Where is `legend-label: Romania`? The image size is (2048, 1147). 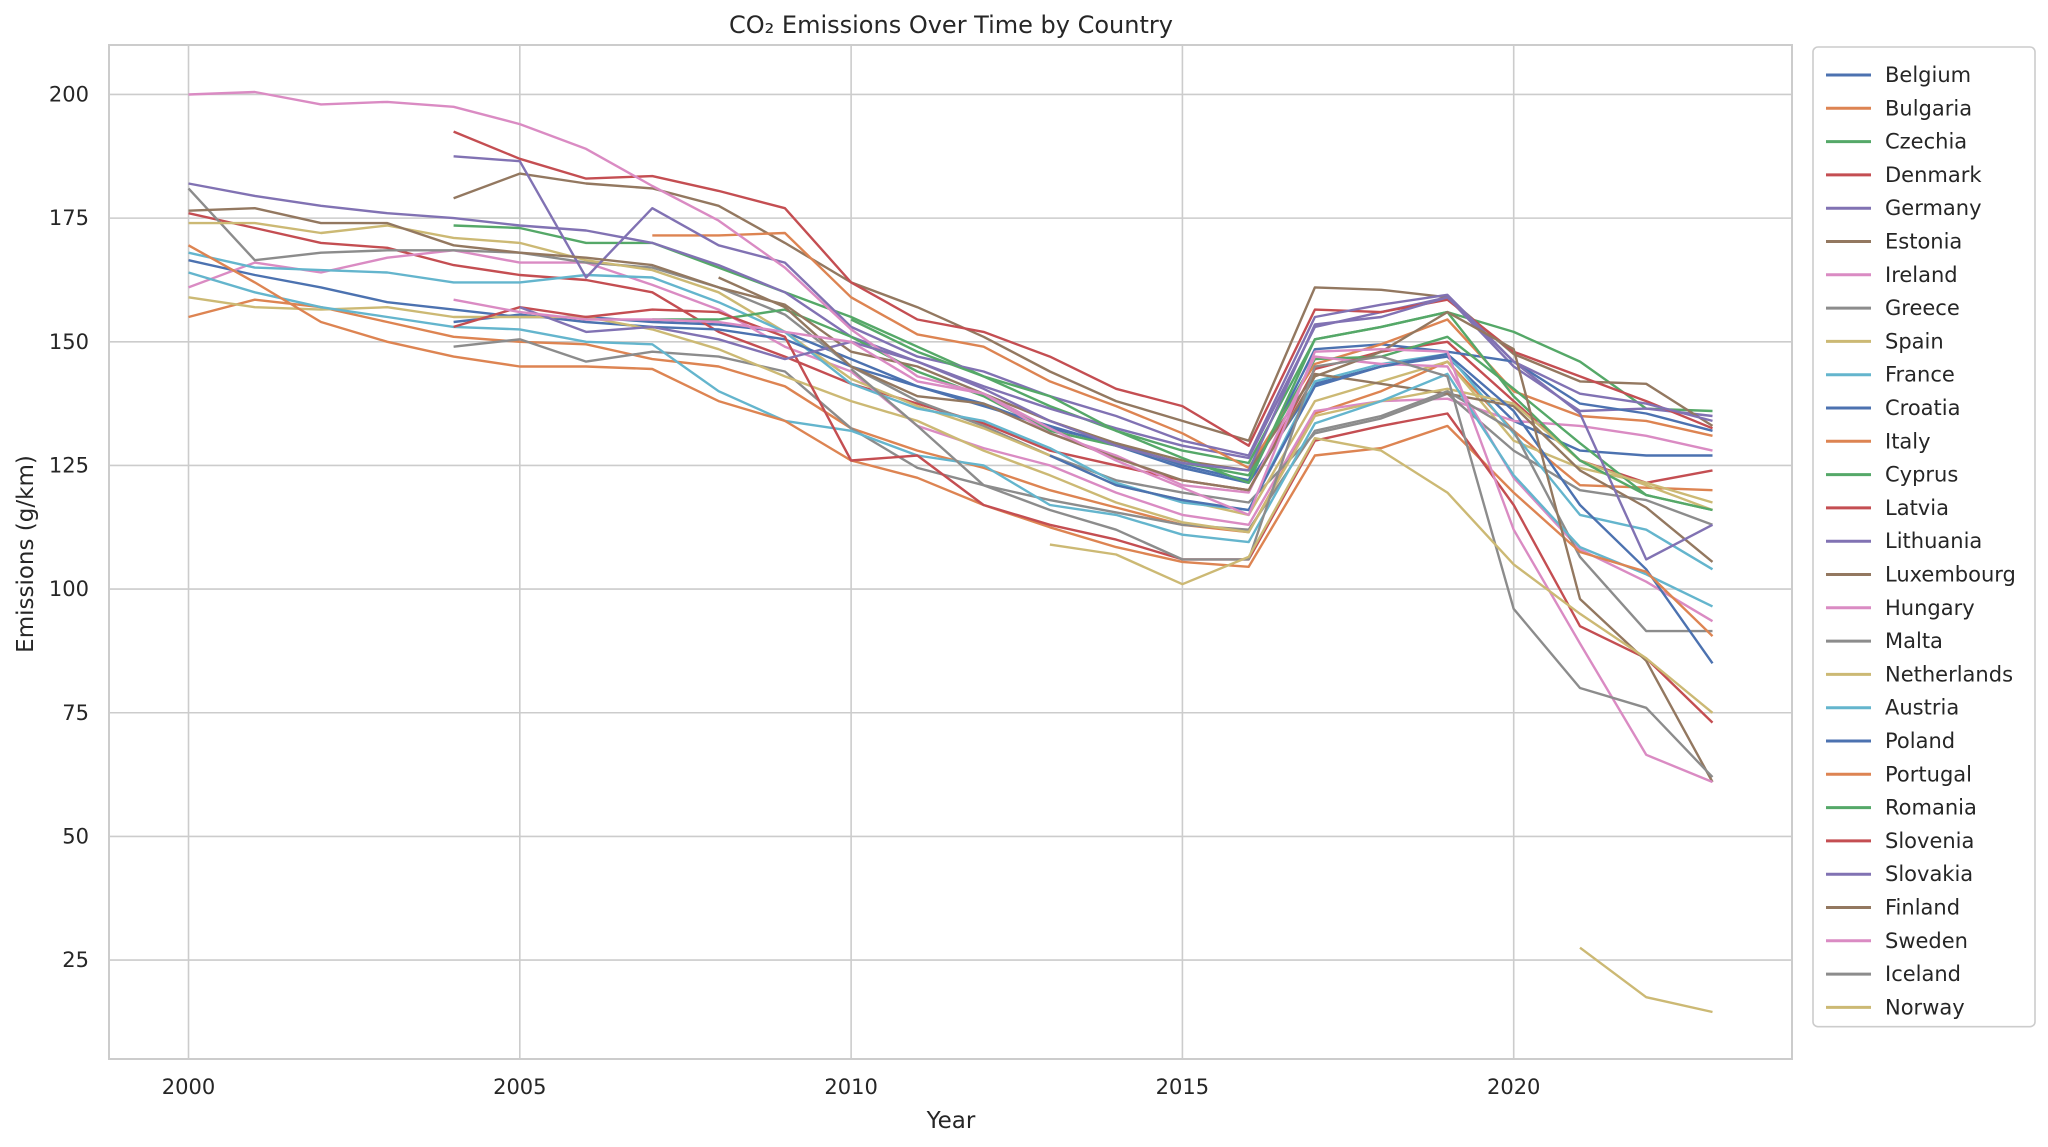 legend-label: Romania is located at coordinates (1931, 808).